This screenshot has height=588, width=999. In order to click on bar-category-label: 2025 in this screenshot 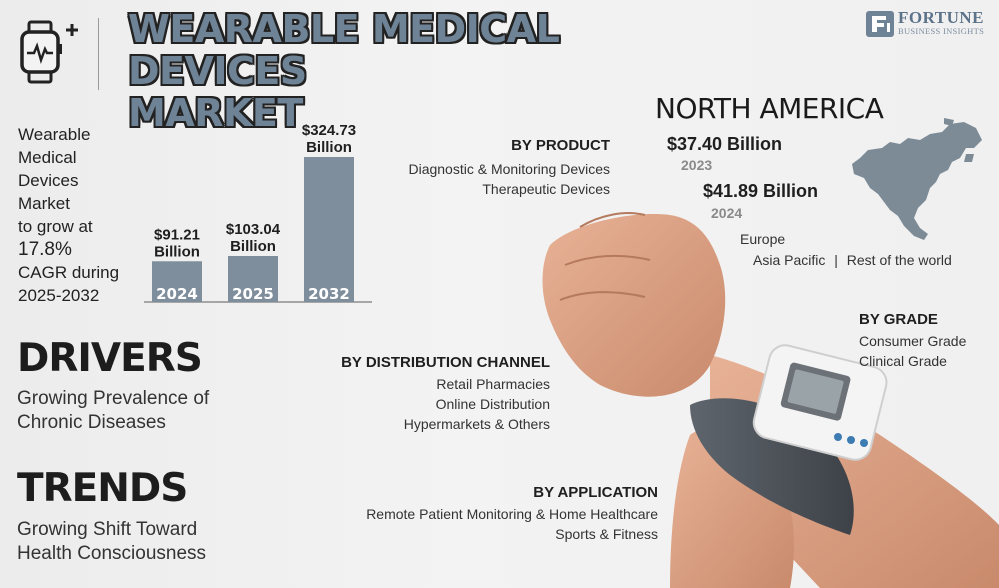, I will do `click(253, 294)`.